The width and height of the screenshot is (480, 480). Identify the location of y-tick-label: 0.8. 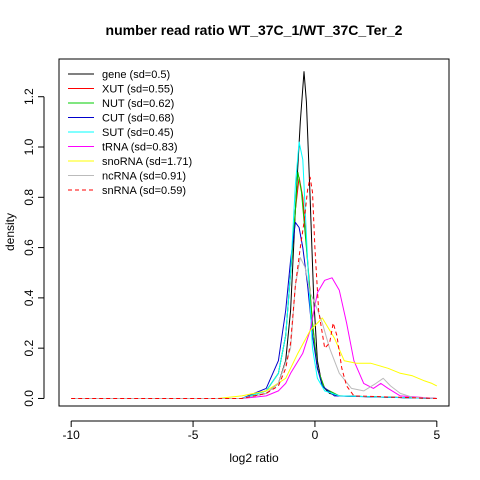
(29, 197).